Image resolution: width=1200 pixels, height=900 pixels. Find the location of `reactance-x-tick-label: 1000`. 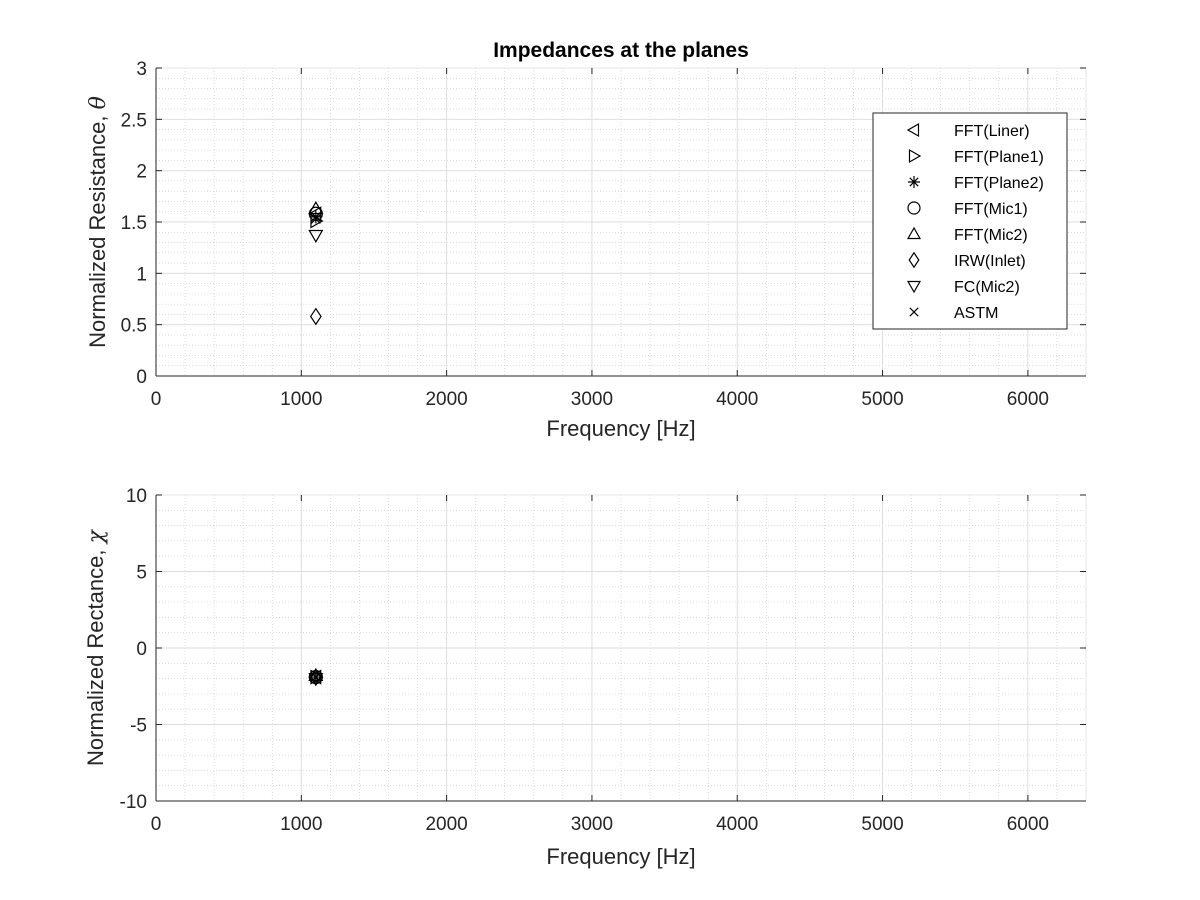

reactance-x-tick-label: 1000 is located at coordinates (301, 824).